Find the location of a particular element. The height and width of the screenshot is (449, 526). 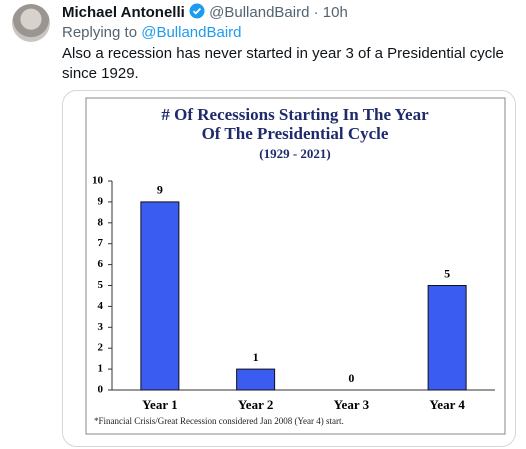

y-tick-label: 3 is located at coordinates (101, 327).